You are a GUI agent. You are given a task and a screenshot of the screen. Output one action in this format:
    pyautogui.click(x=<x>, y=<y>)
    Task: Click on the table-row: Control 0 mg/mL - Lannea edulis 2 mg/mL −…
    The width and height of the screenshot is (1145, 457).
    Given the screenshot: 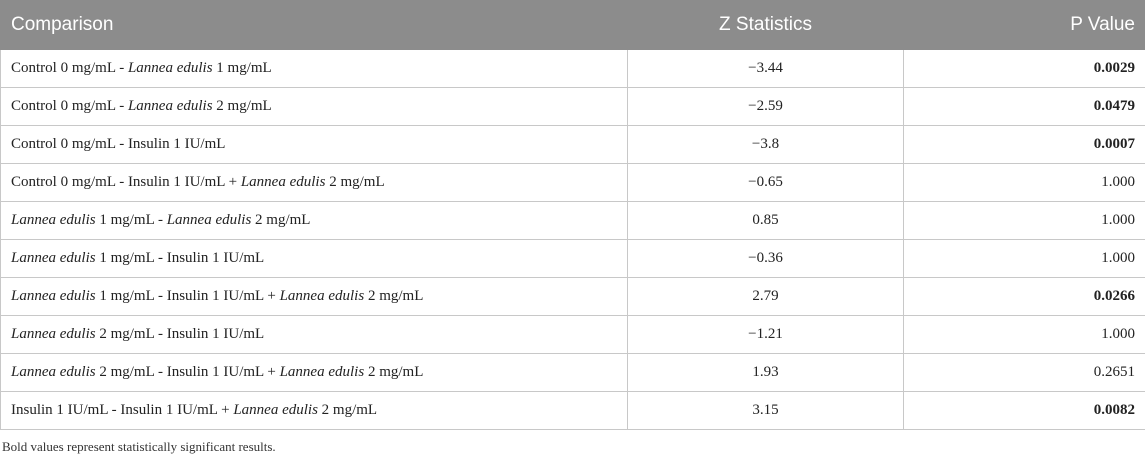 What is the action you would take?
    pyautogui.click(x=572, y=106)
    